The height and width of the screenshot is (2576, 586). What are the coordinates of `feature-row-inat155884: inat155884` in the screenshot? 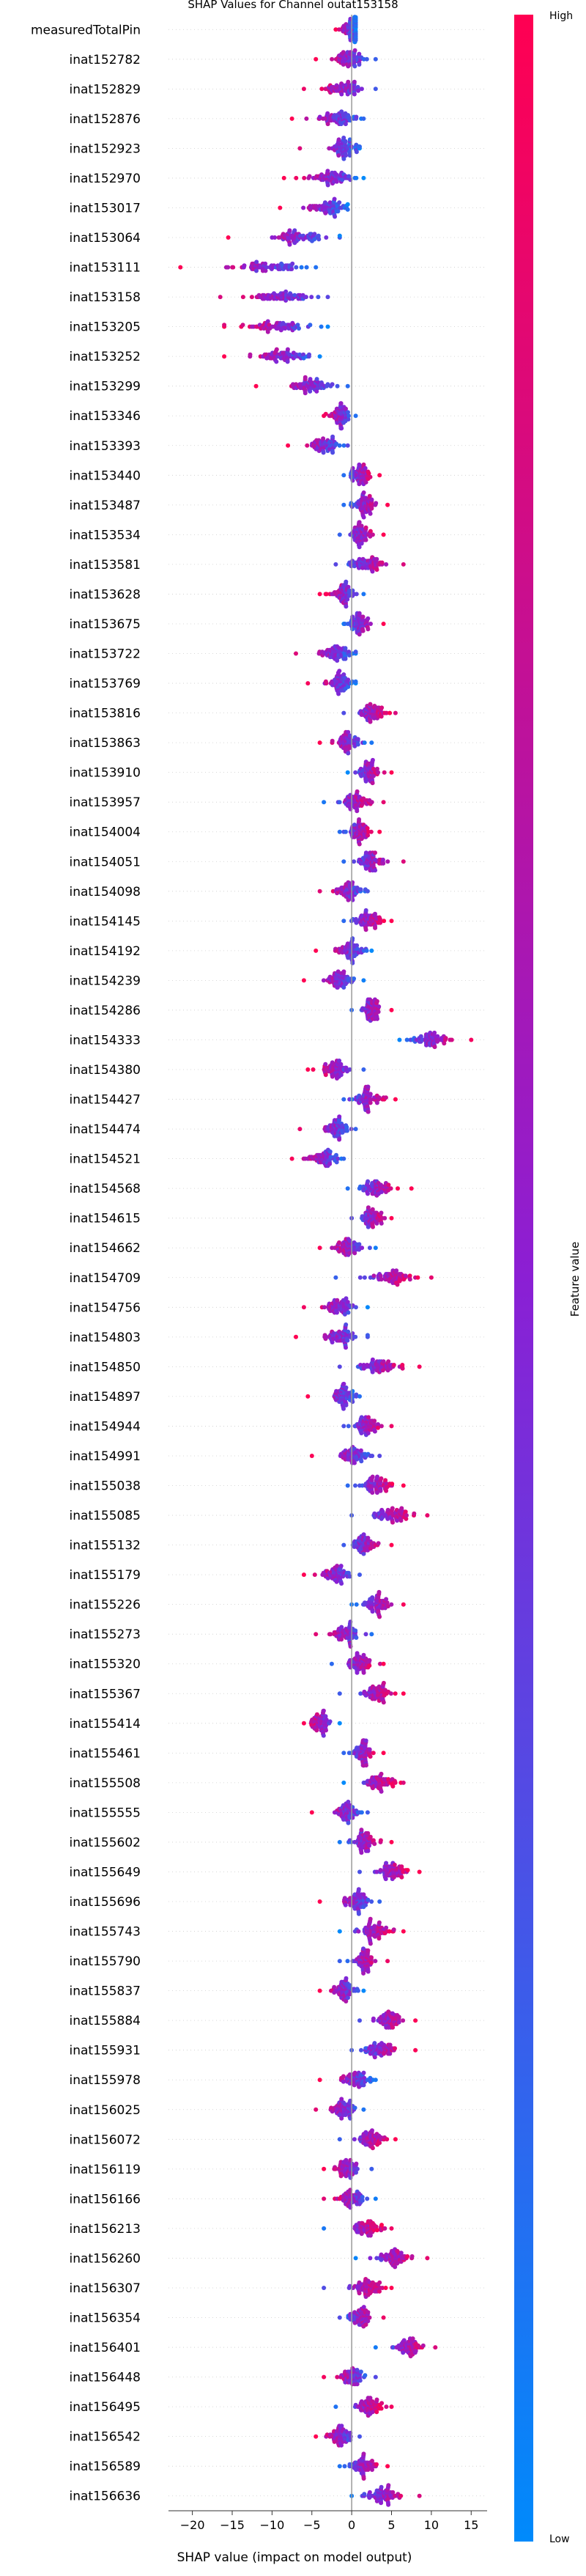 It's located at (279, 2019).